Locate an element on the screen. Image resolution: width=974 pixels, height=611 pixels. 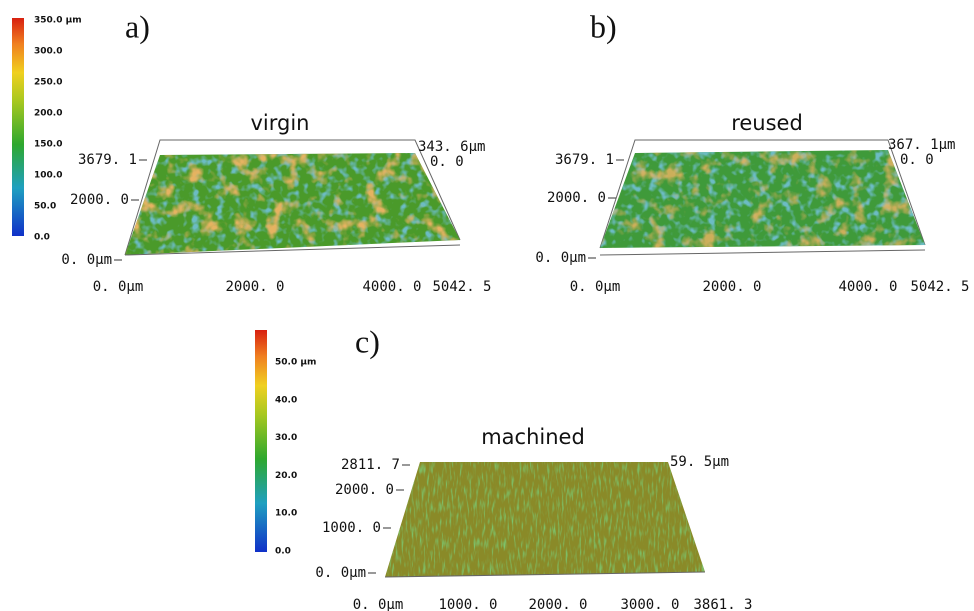
colorbar-label: 200.0 is located at coordinates (48, 114).